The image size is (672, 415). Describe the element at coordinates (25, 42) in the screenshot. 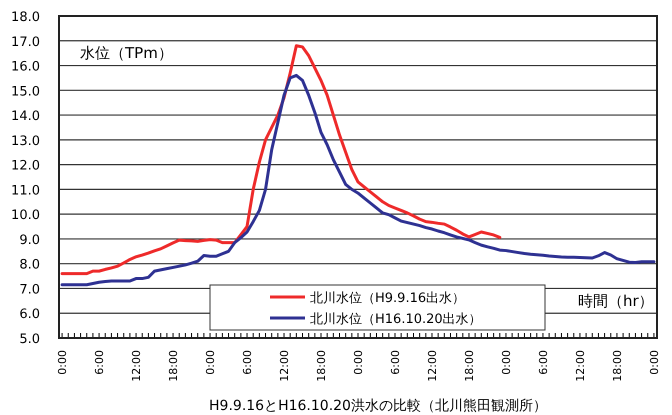

I see `y-tick-label: 17.0` at that location.